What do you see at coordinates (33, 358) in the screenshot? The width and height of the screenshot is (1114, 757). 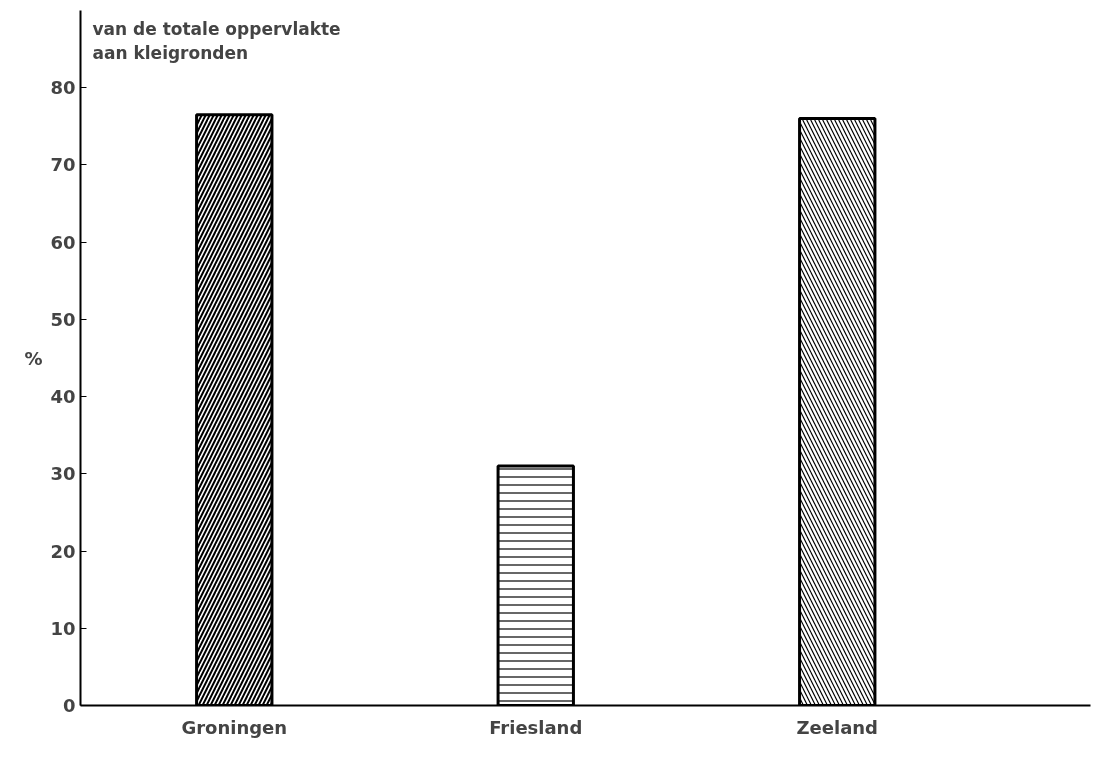 I see `y-axis-title: %` at bounding box center [33, 358].